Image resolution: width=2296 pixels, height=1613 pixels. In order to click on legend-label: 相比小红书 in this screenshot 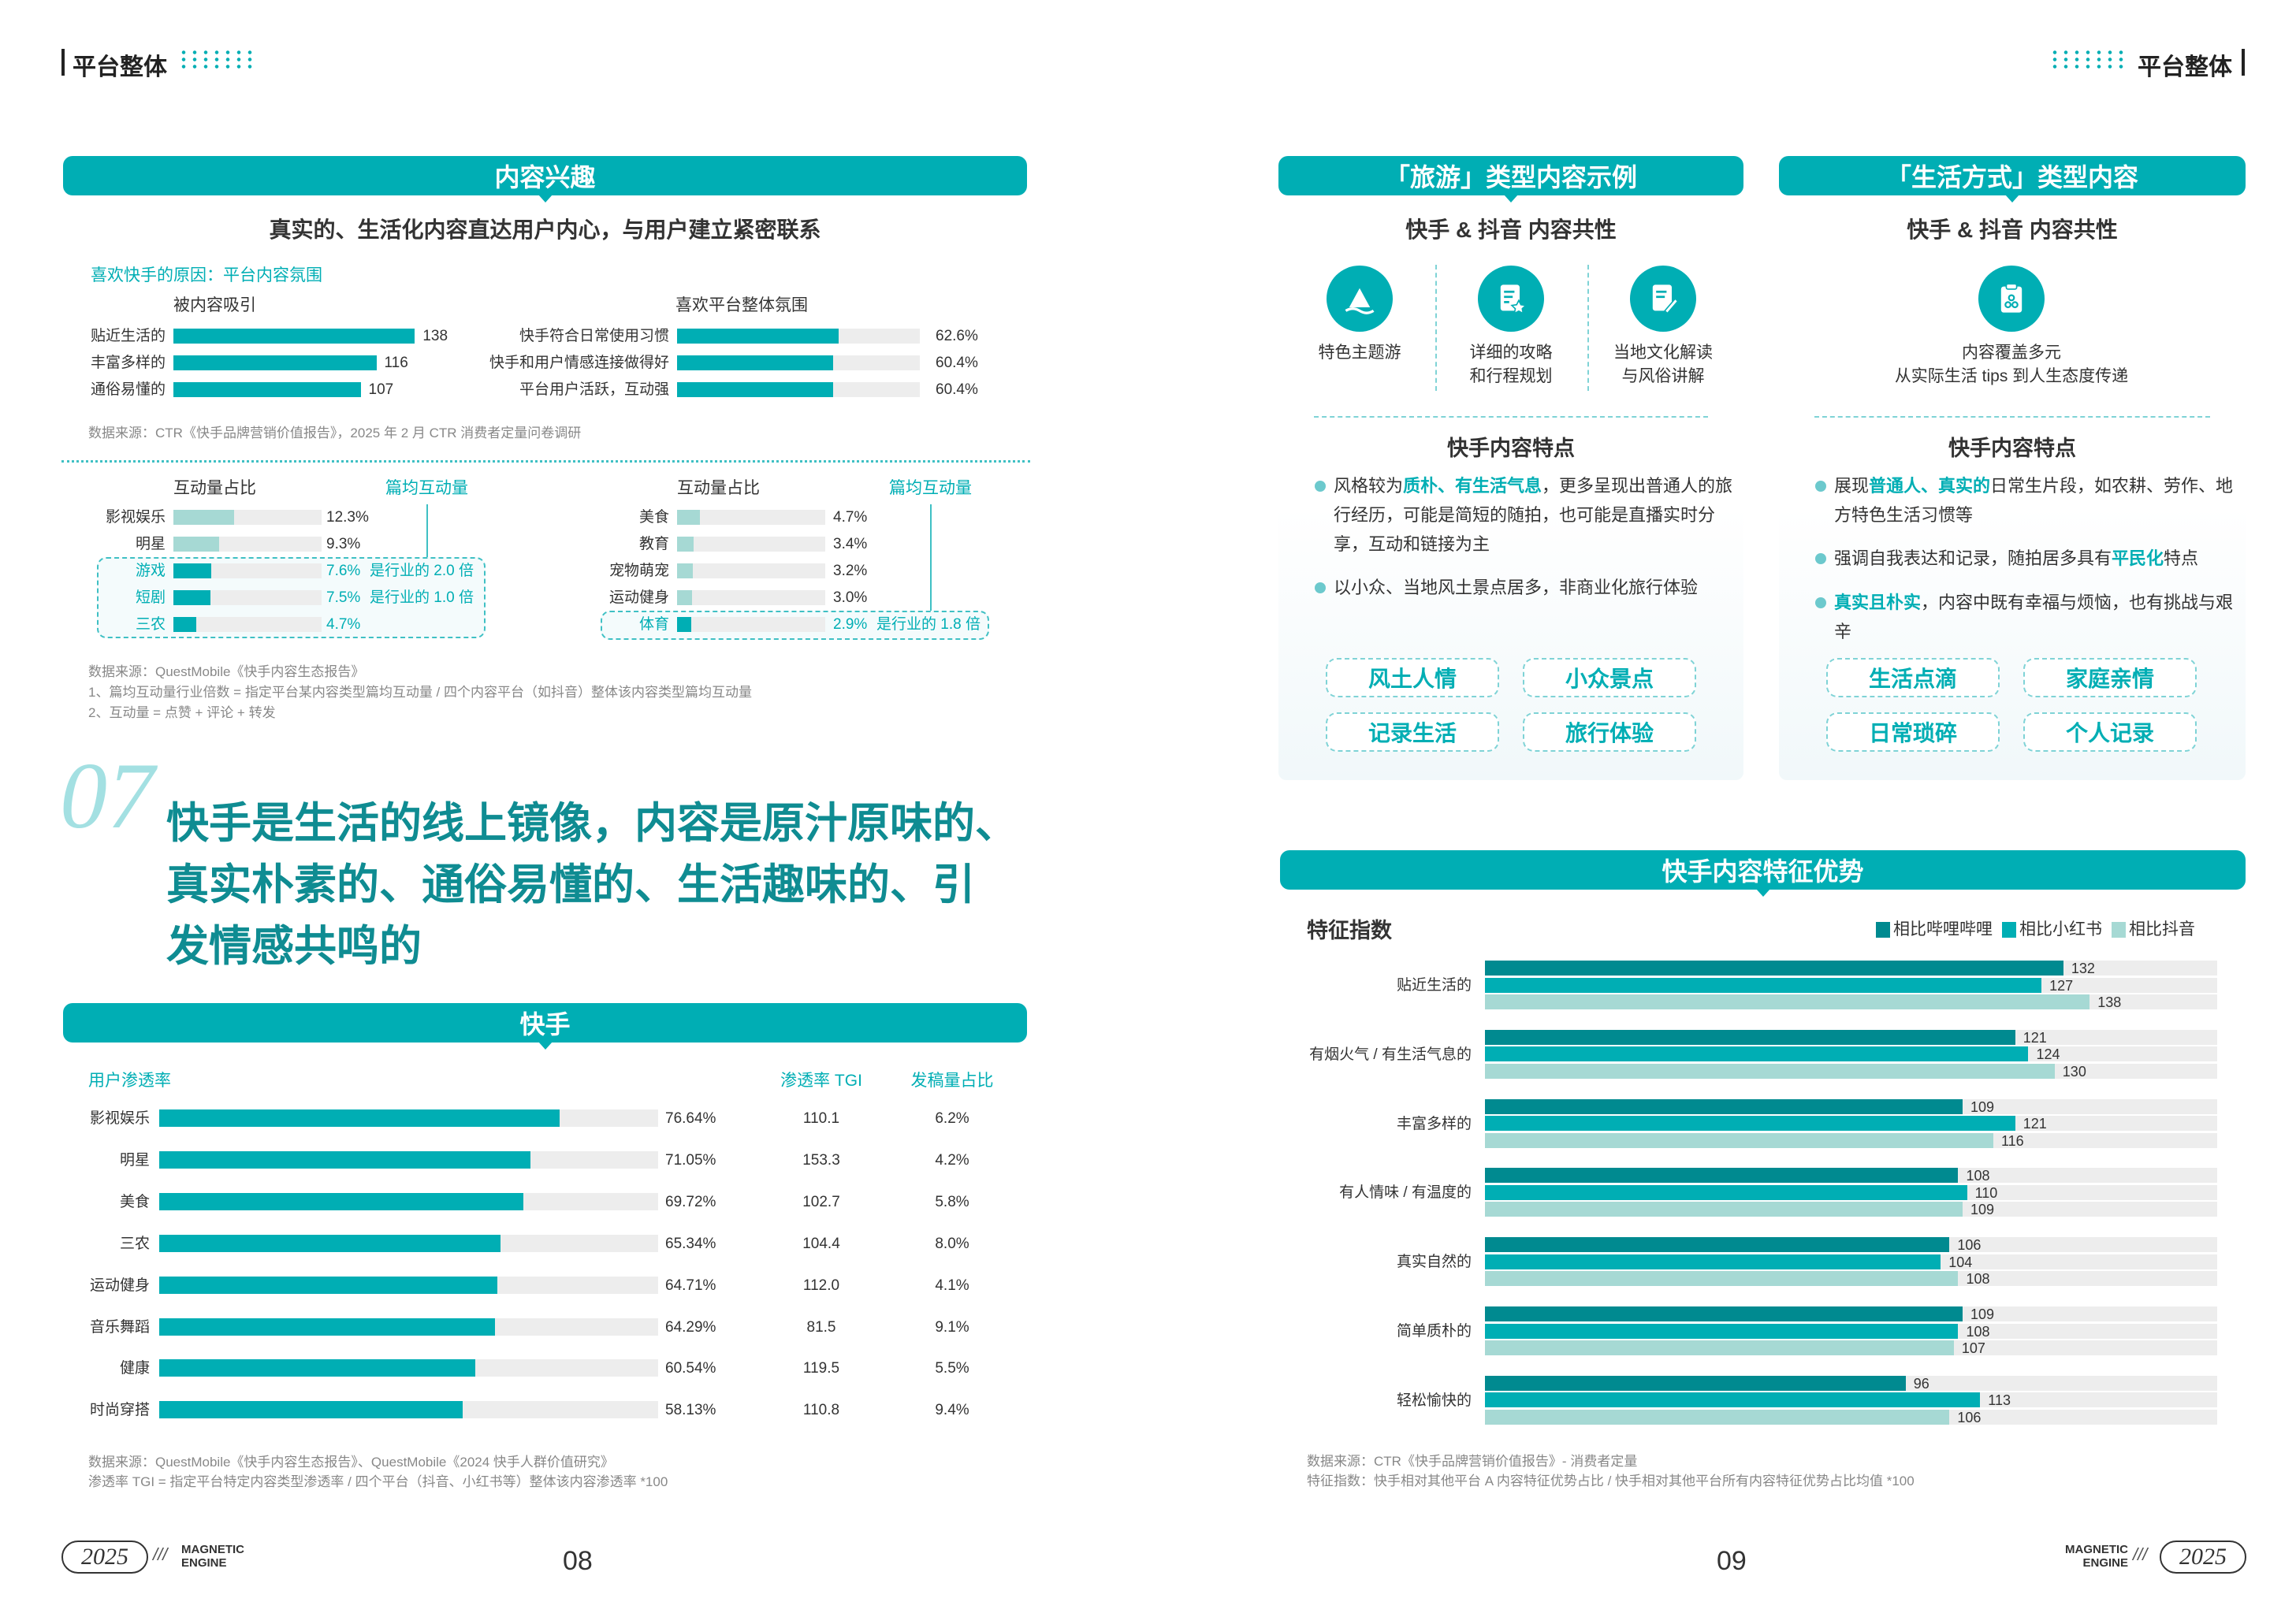, I will do `click(2060, 929)`.